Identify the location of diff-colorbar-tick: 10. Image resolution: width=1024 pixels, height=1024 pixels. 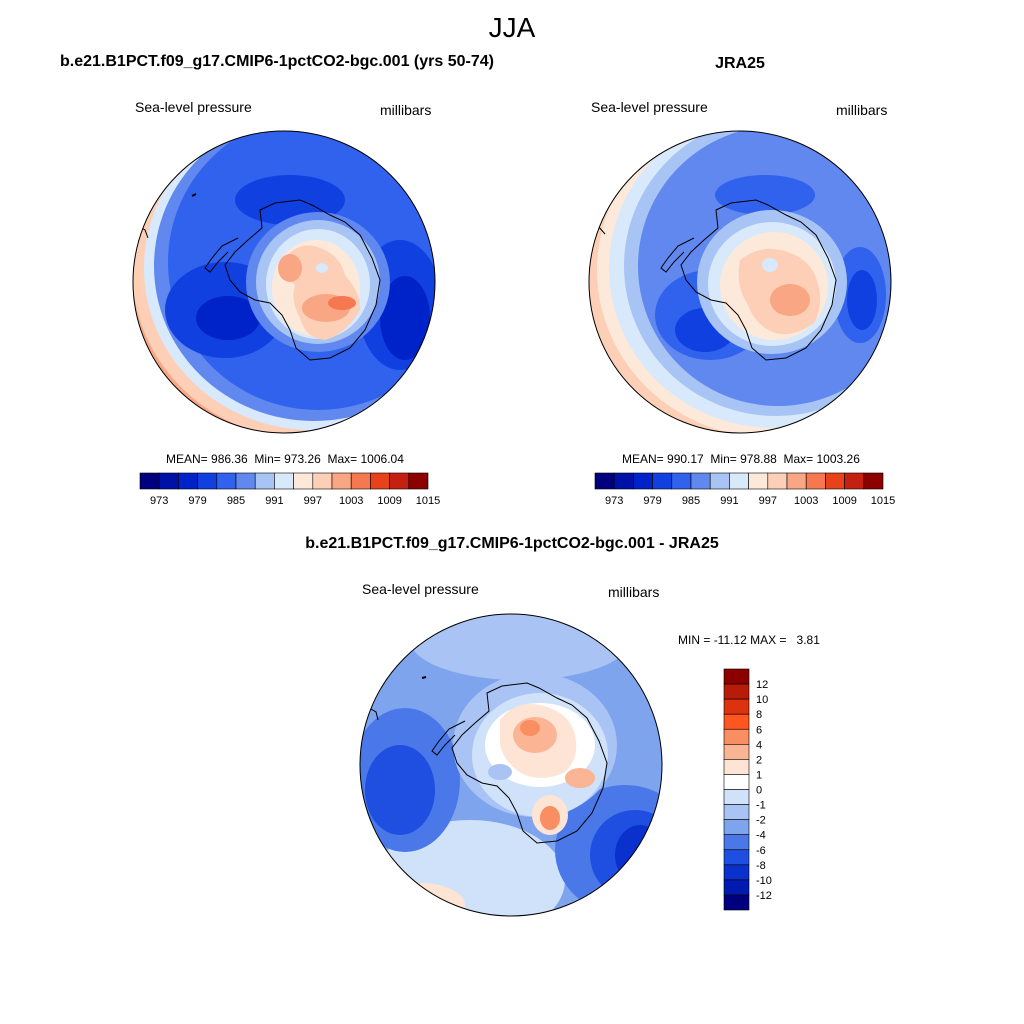
(762, 700).